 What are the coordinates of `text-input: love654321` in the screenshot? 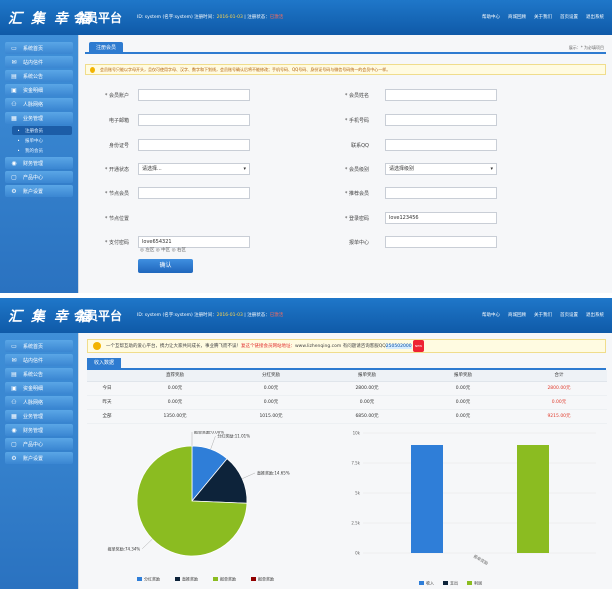 It's located at (194, 242).